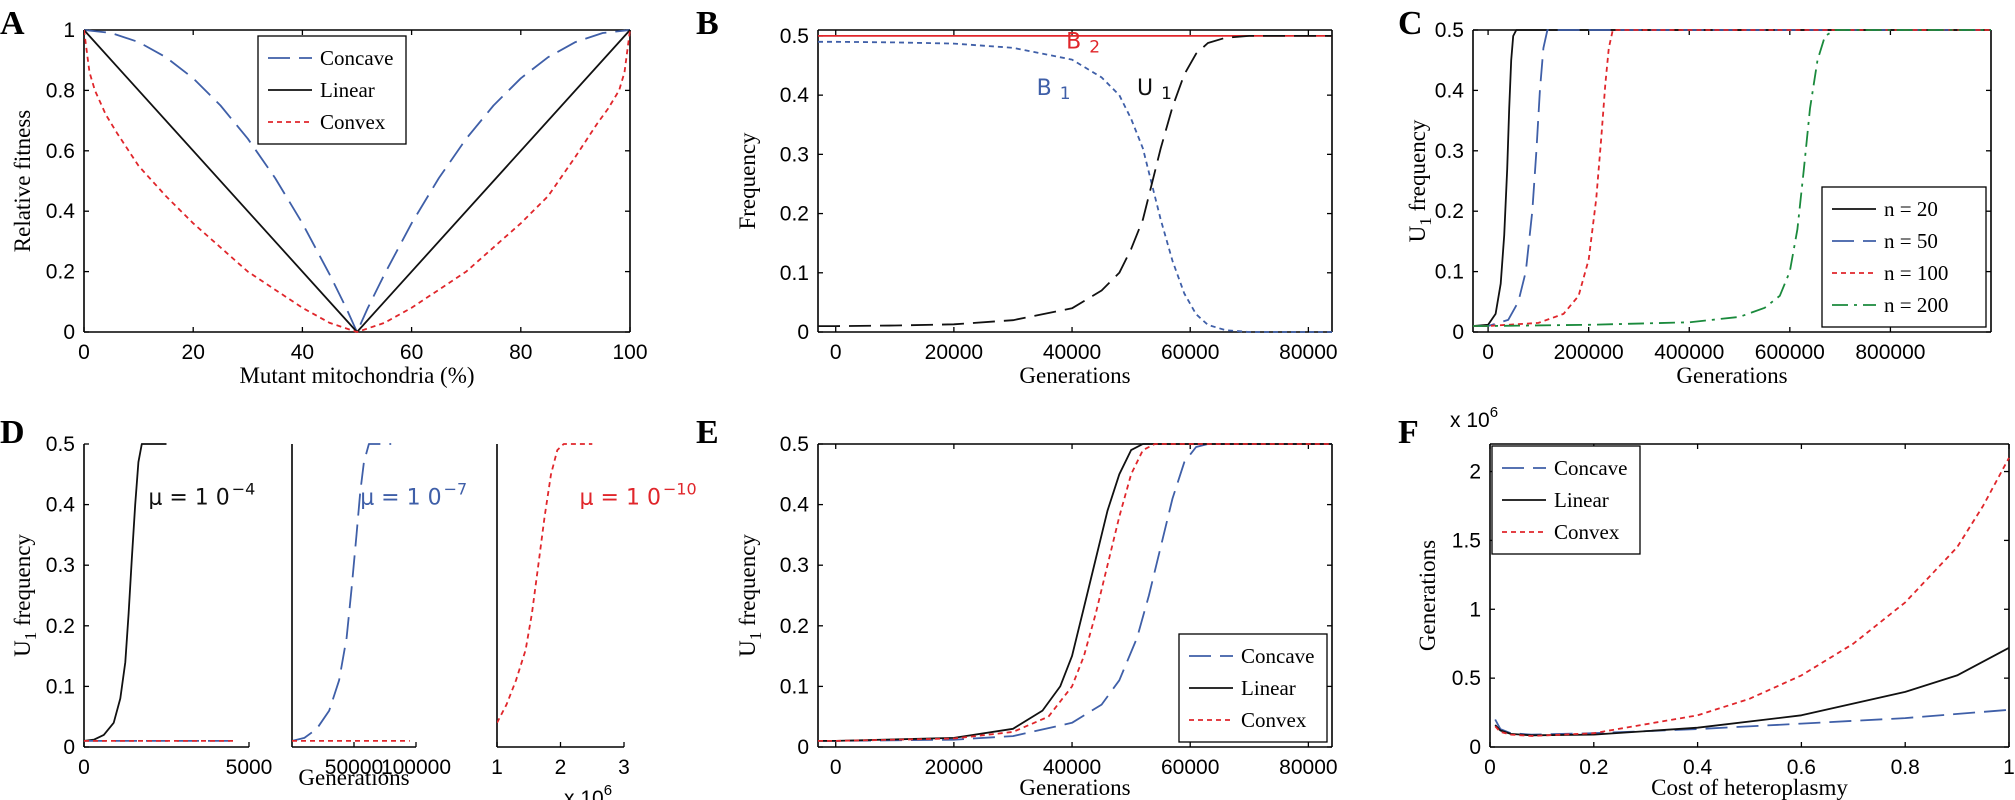  What do you see at coordinates (520, 352) in the screenshot?
I see `x-tick-label: 80` at bounding box center [520, 352].